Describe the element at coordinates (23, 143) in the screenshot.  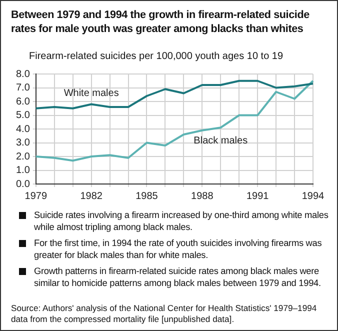
I see `y-tick-label: 3.0` at that location.